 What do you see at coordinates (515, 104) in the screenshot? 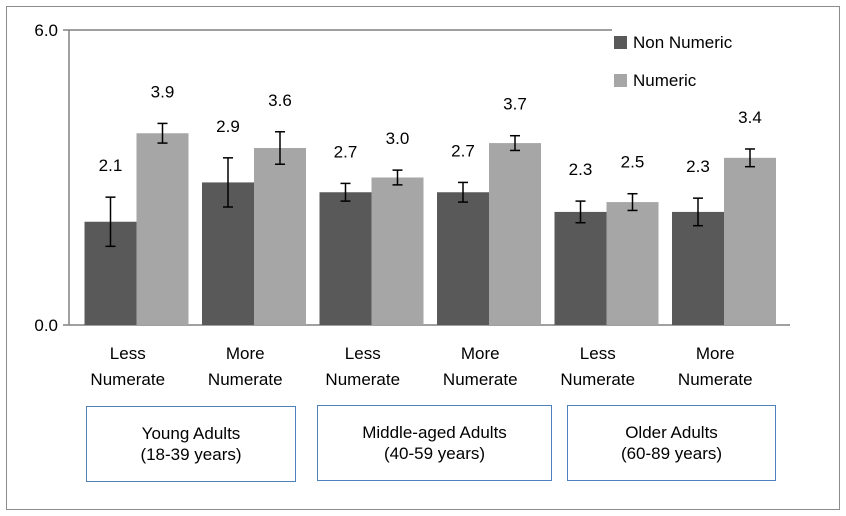
I see `data-label-numeric: 3.7` at bounding box center [515, 104].